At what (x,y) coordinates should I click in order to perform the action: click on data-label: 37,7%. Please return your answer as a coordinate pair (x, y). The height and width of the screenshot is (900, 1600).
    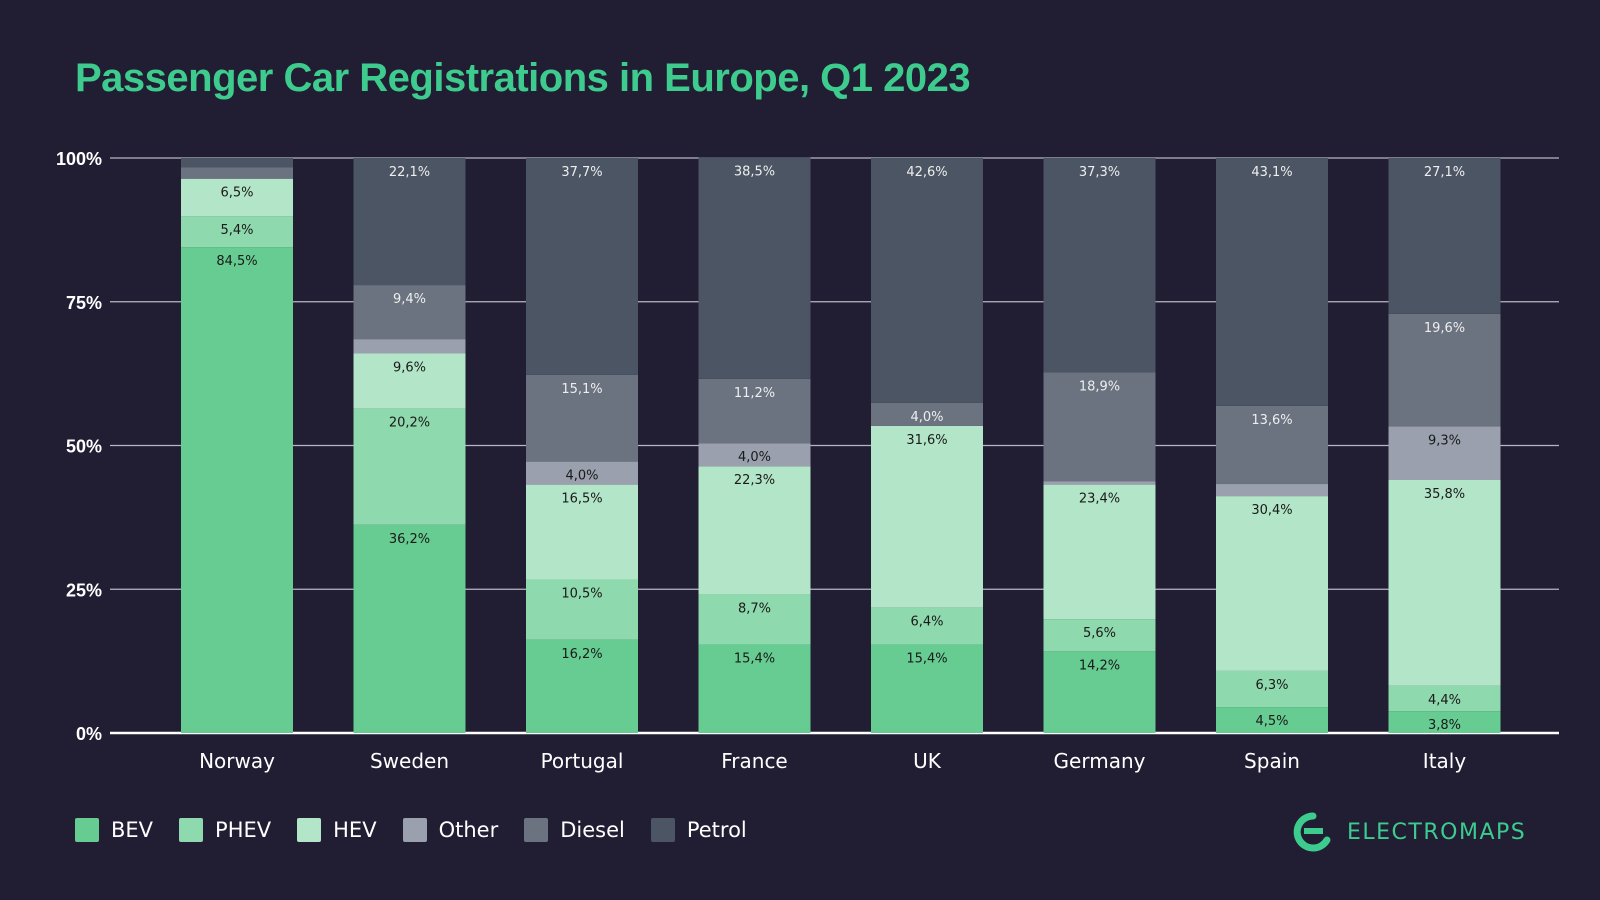
    Looking at the image, I should click on (581, 172).